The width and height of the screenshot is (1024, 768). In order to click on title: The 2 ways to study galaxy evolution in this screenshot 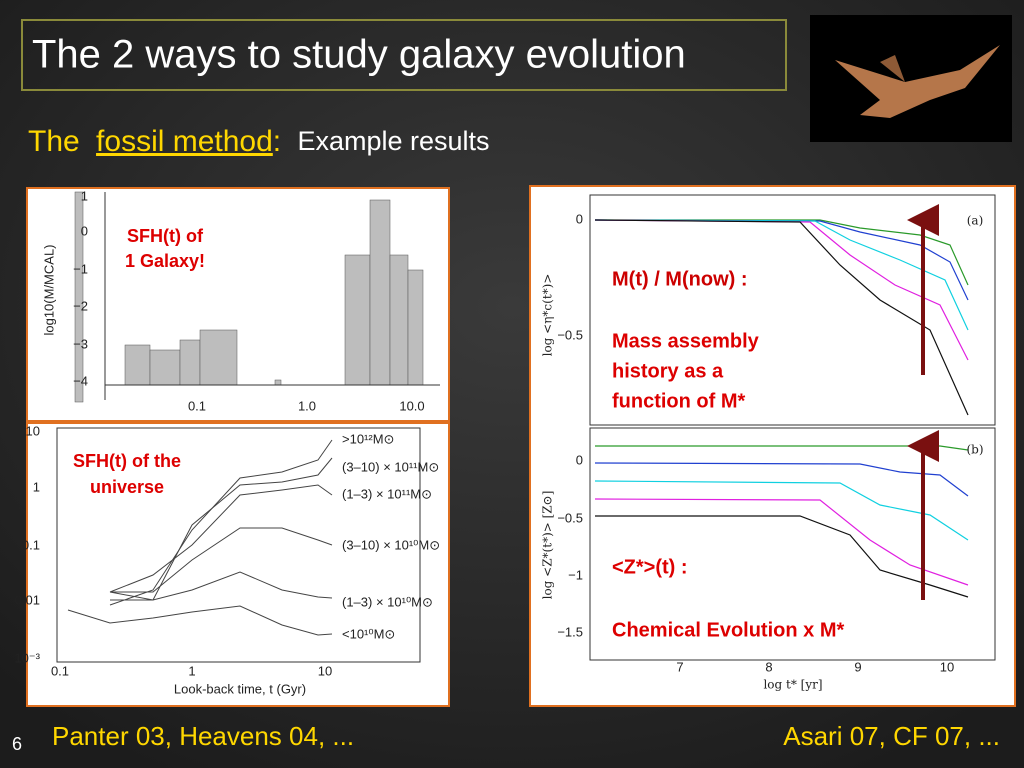, I will do `click(359, 55)`.